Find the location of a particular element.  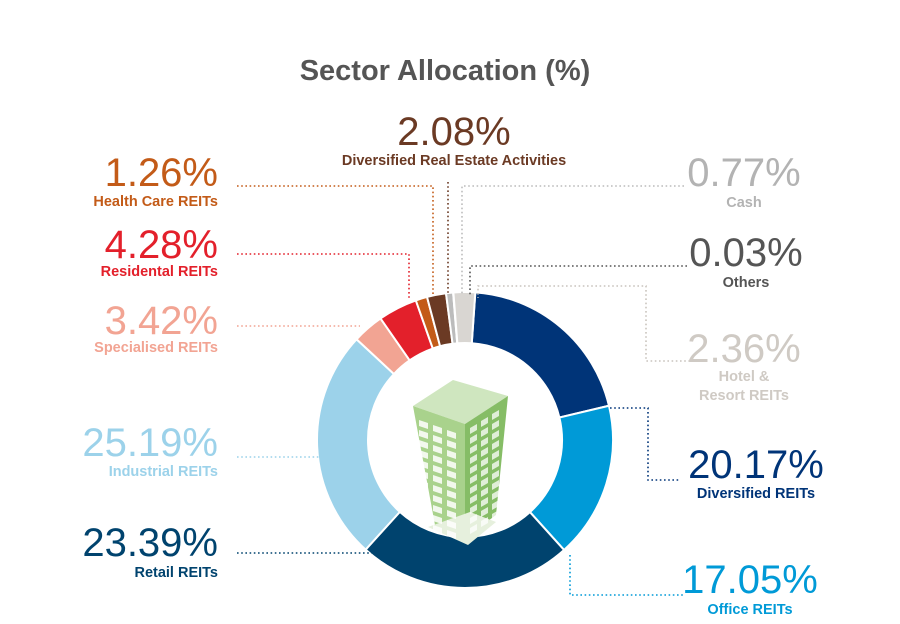

leader-office-reits is located at coordinates (627, 575).